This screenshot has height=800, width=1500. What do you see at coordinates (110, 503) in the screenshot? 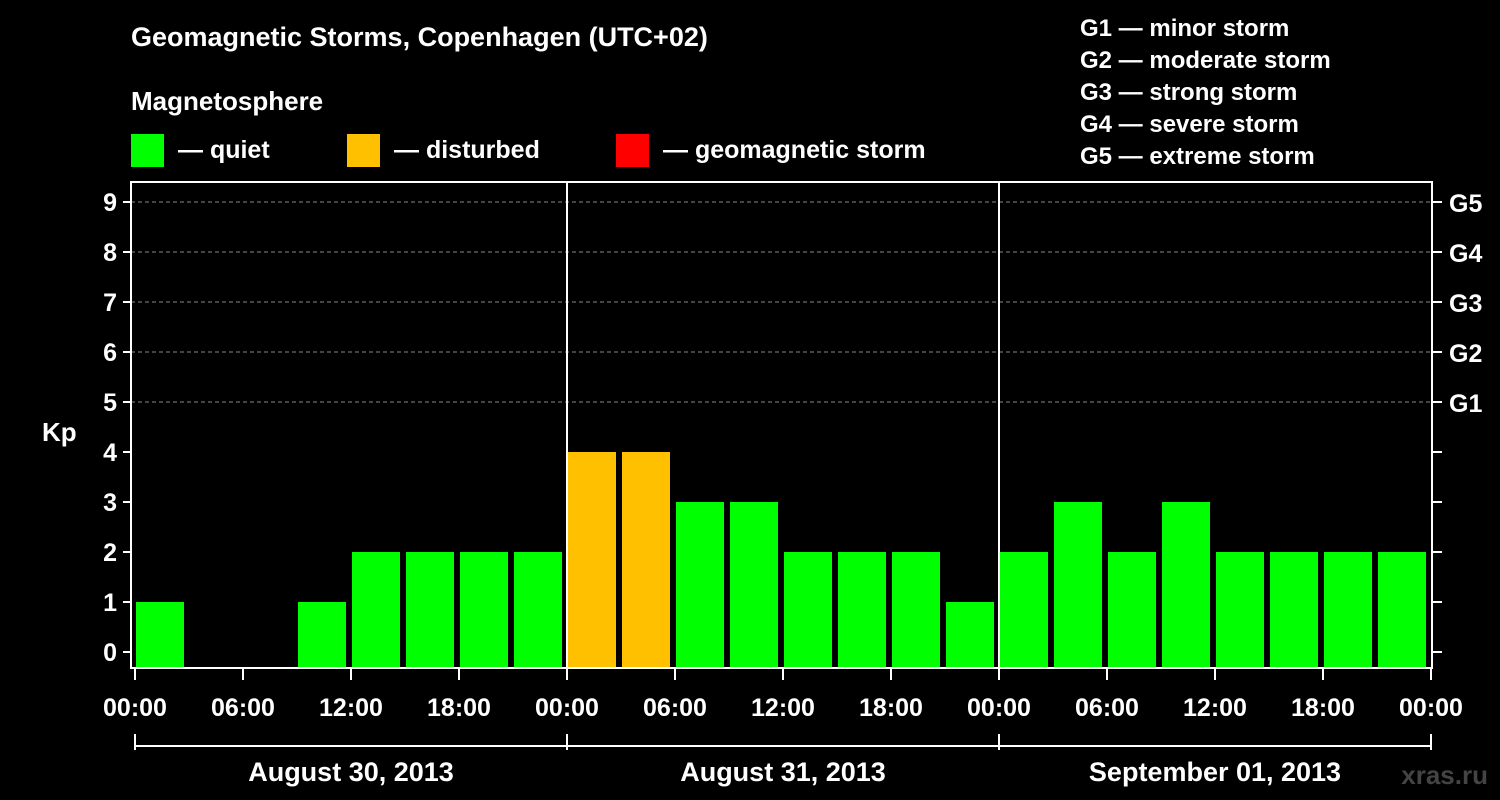
I see `y-tick-label: 3` at bounding box center [110, 503].